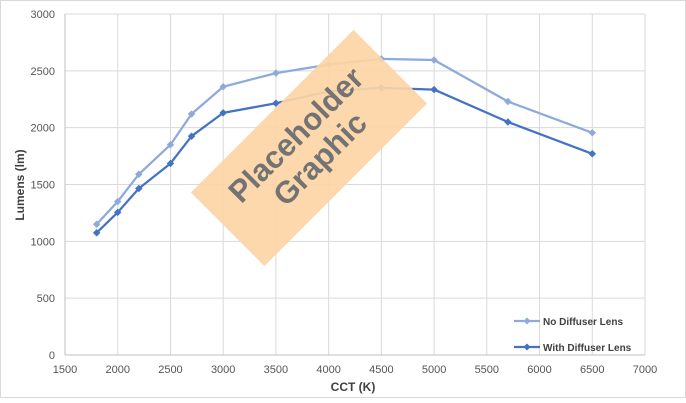  What do you see at coordinates (328, 370) in the screenshot?
I see `x-tick-label: 4000` at bounding box center [328, 370].